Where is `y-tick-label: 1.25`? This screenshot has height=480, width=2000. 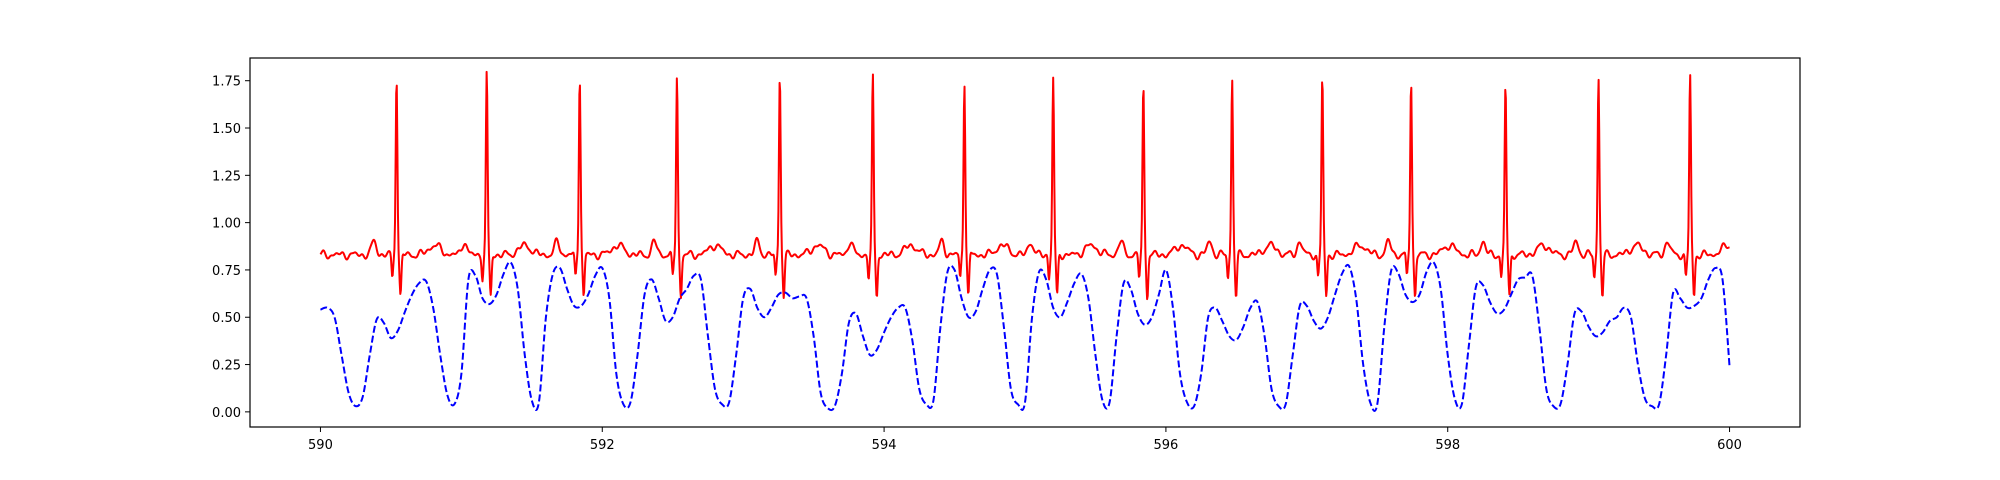
y-tick-label: 1.25 is located at coordinates (226, 176).